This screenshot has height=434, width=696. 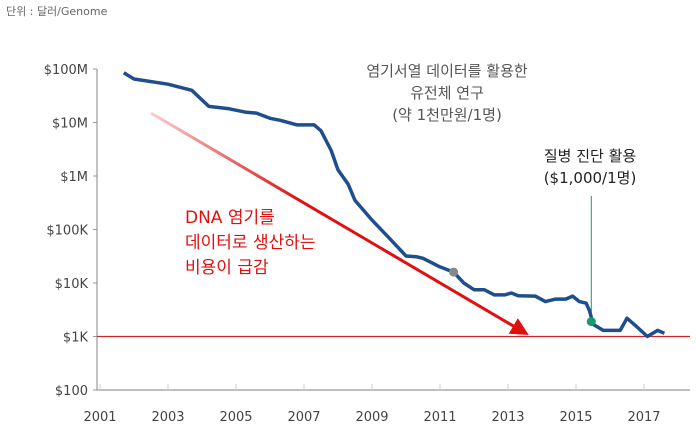 What do you see at coordinates (167, 417) in the screenshot?
I see `x-tick-label: 2003` at bounding box center [167, 417].